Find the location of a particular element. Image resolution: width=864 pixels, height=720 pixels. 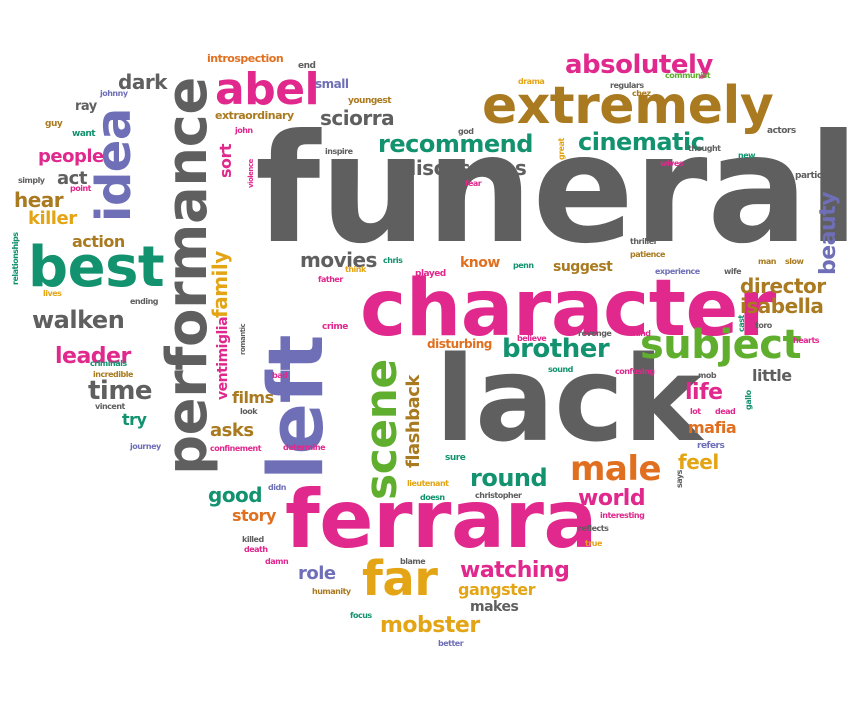

word-chris: chris is located at coordinates (393, 260).